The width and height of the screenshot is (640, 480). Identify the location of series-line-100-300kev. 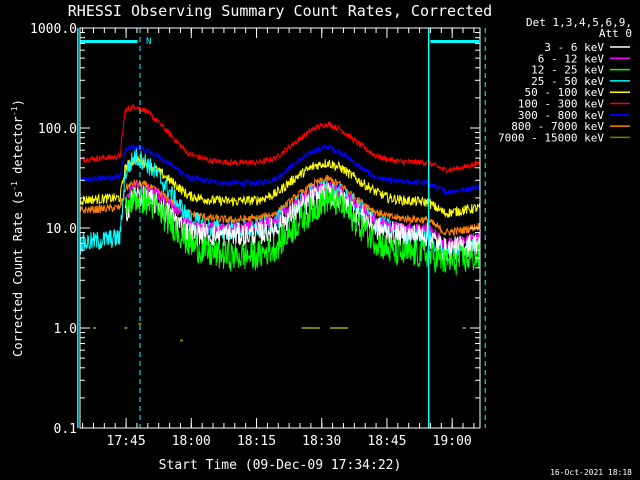
(279, 138).